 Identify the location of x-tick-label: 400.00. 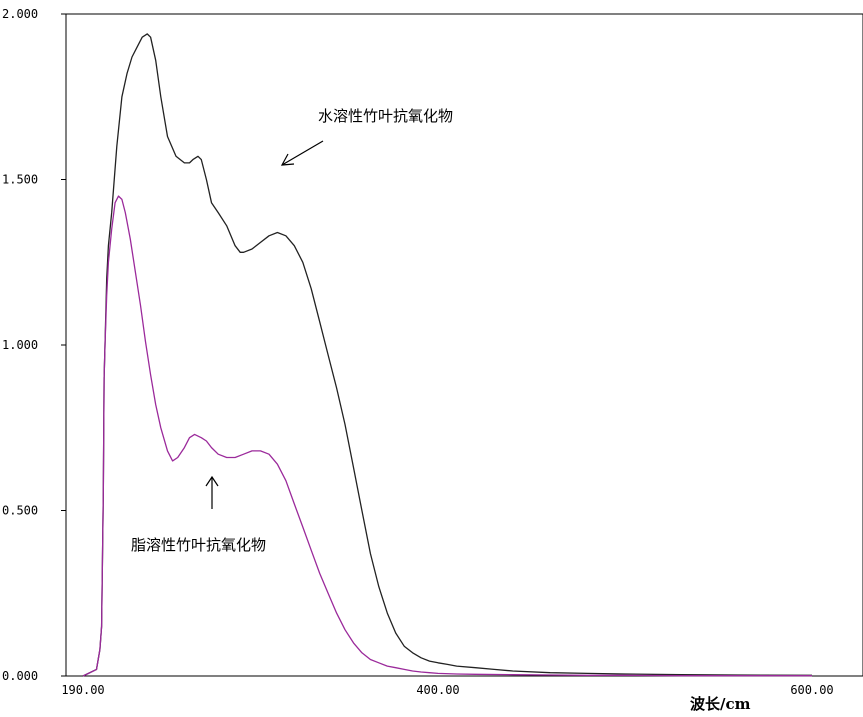
(437, 690).